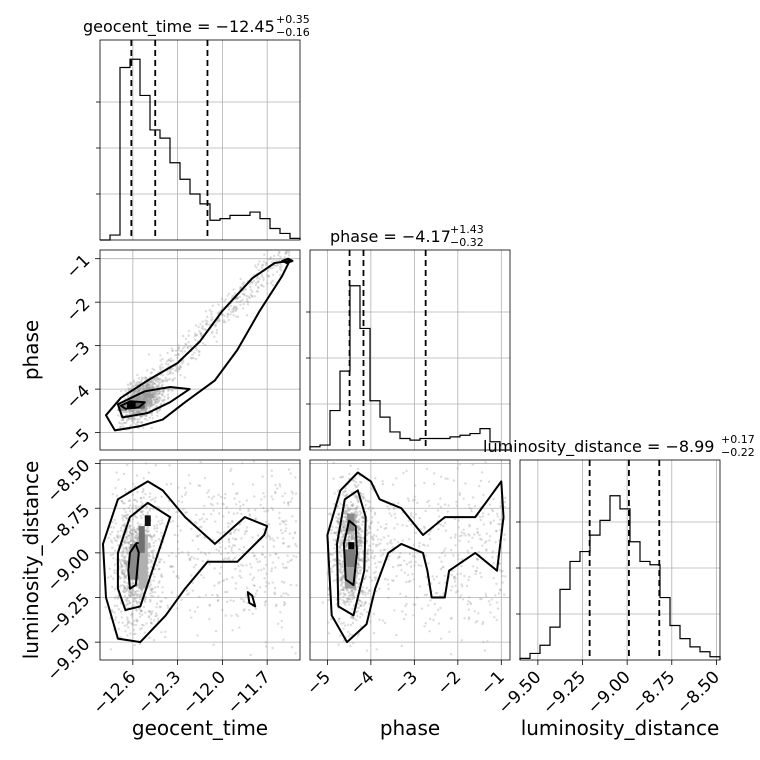 The image size is (760, 760). I want to click on x-tick-label-phase: −3, so click(406, 683).